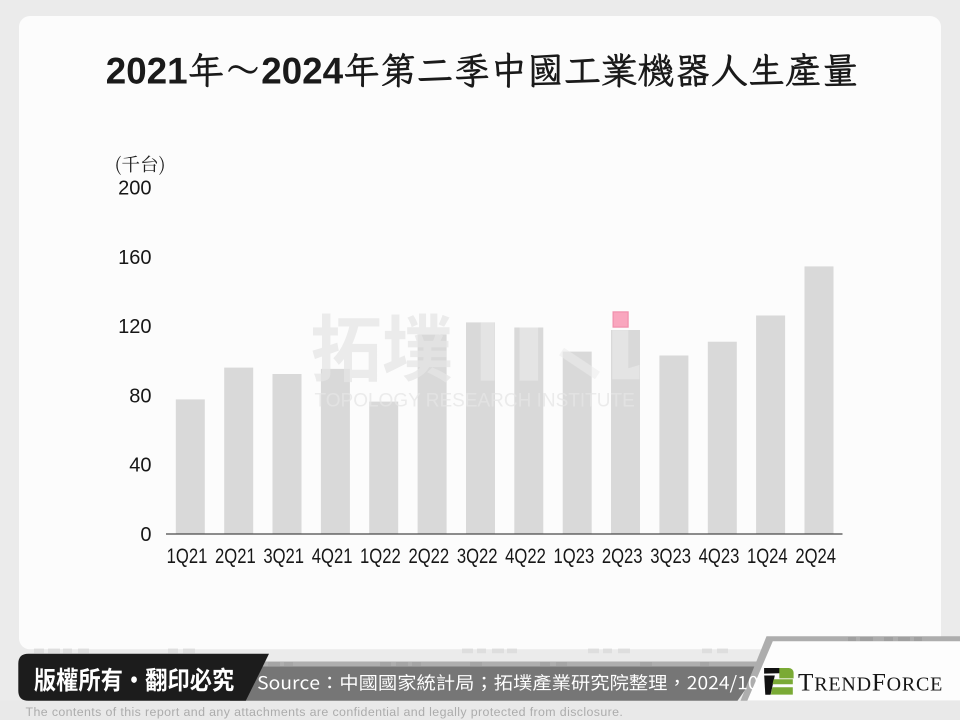 This screenshot has height=720, width=960. Describe the element at coordinates (140, 466) in the screenshot. I see `svg-text: 40` at that location.